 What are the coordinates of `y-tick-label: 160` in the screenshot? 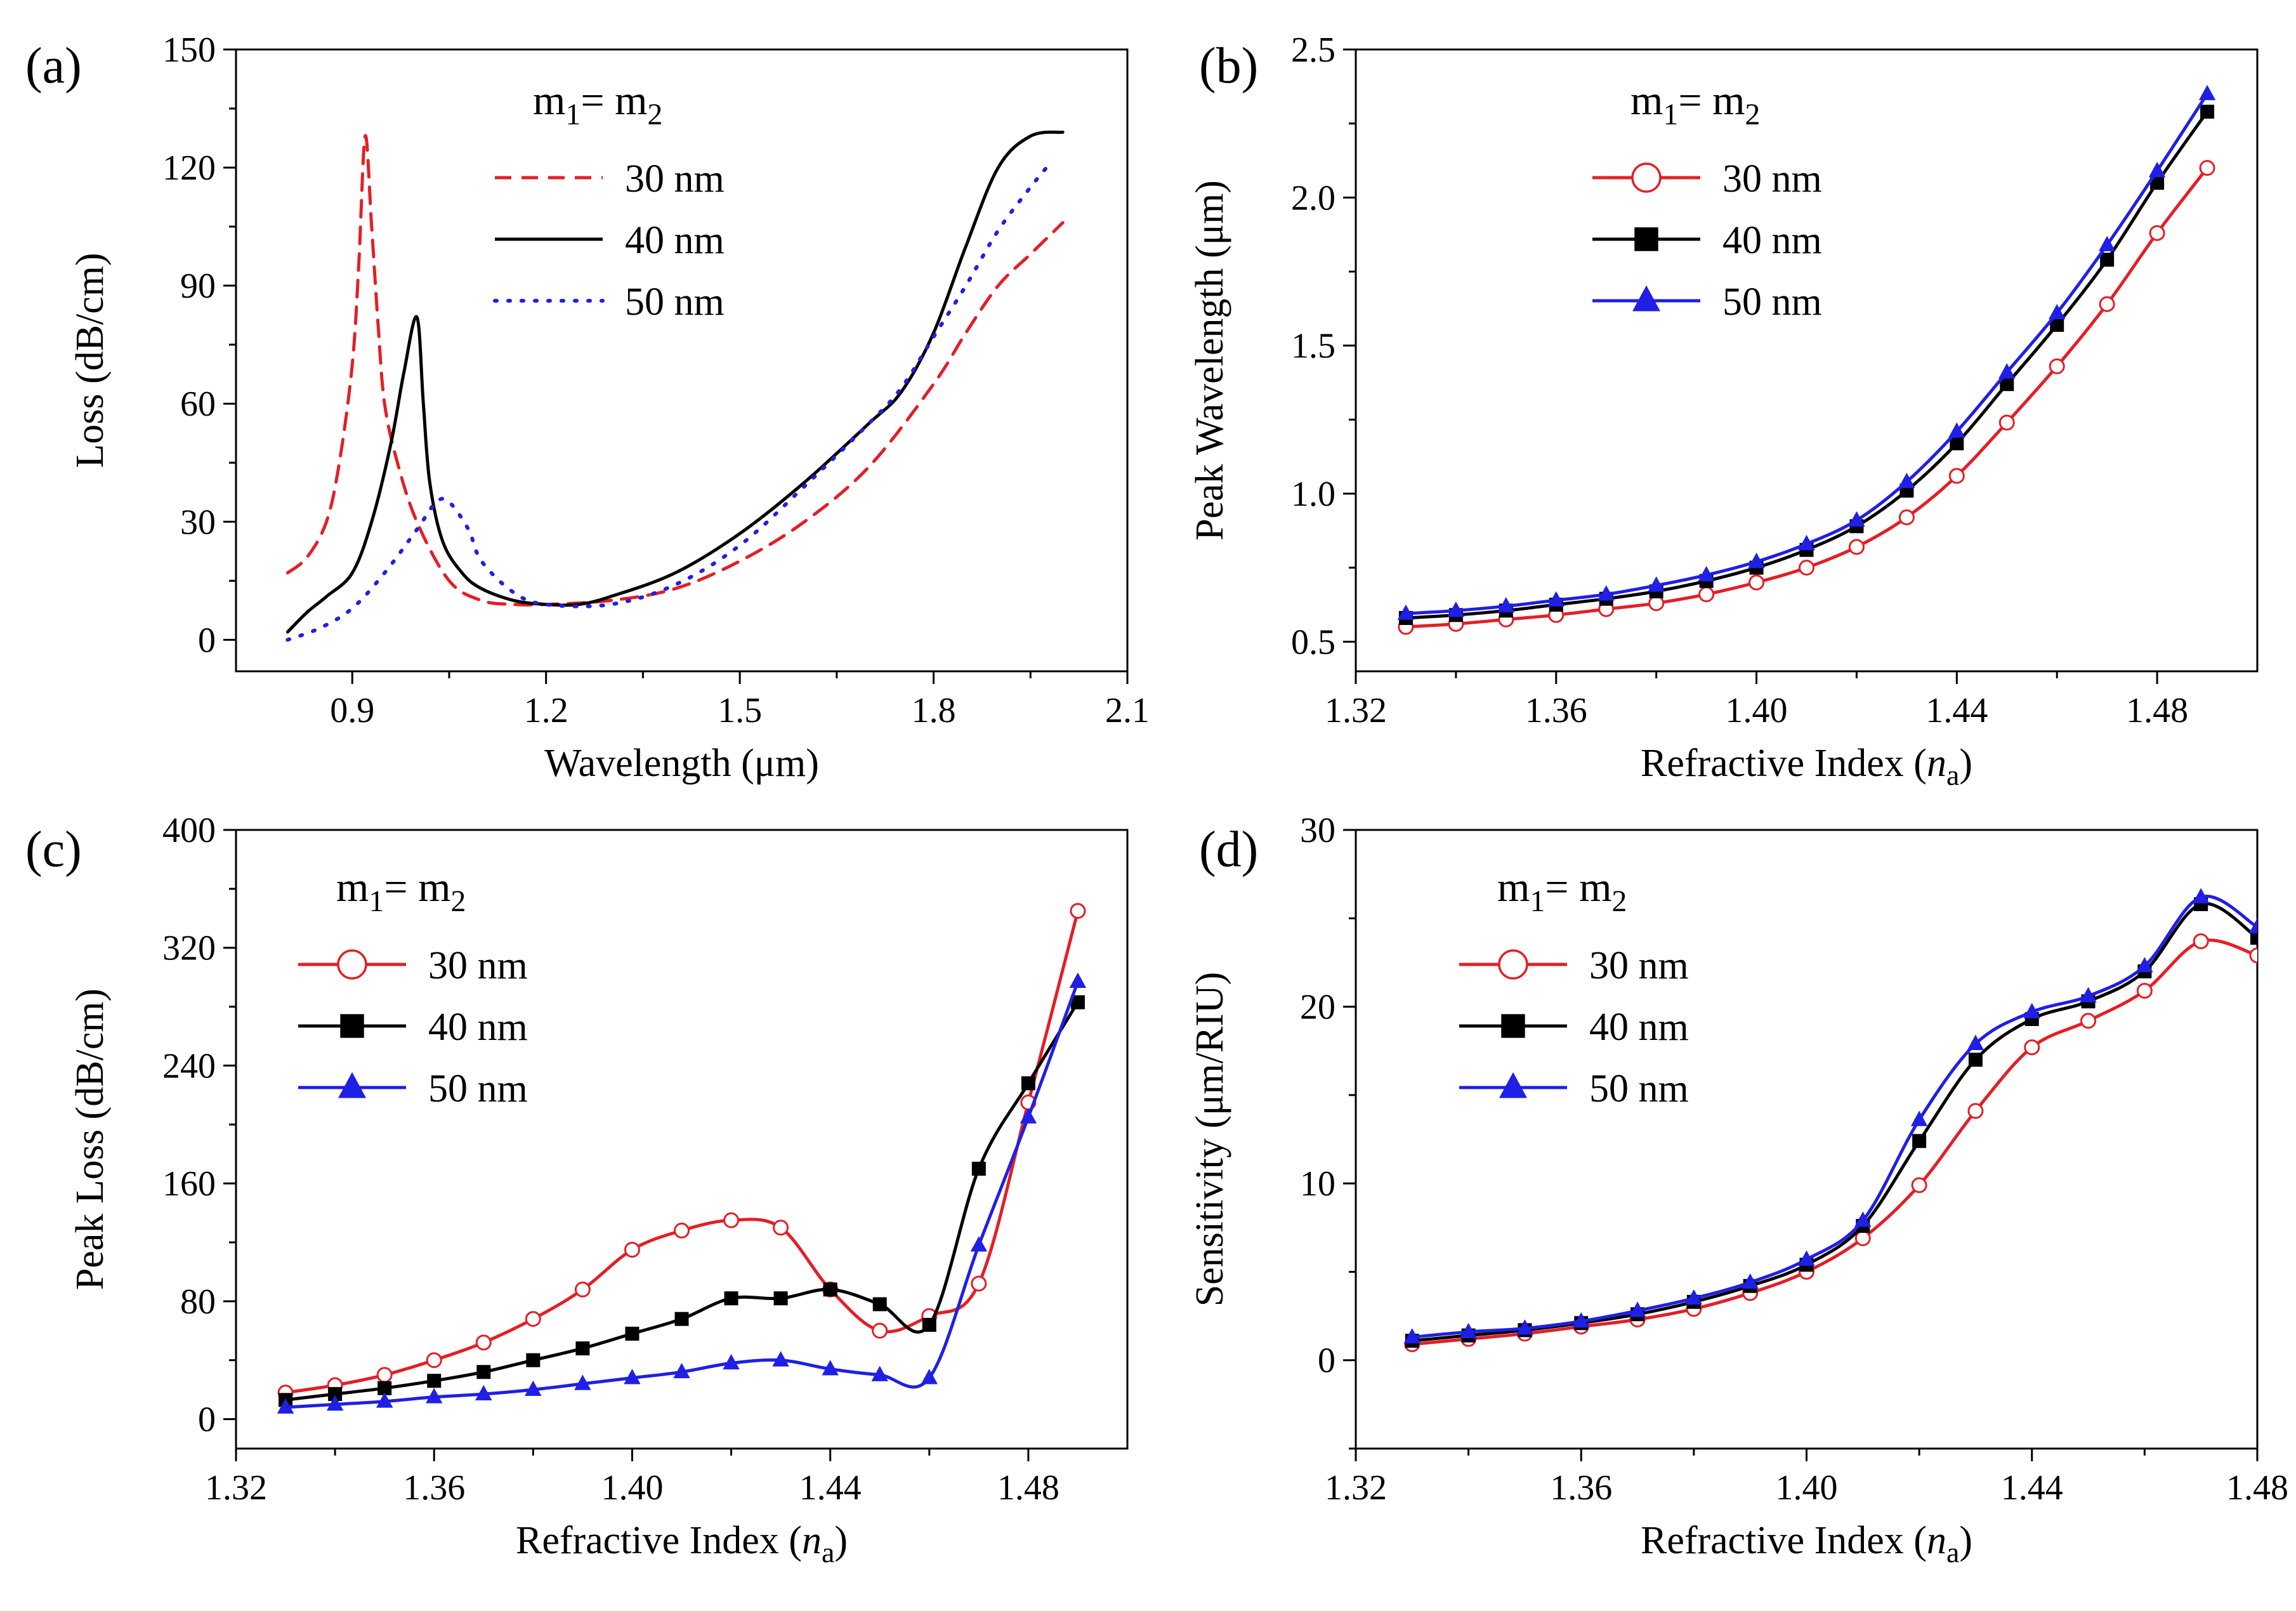 It's located at (189, 1184).